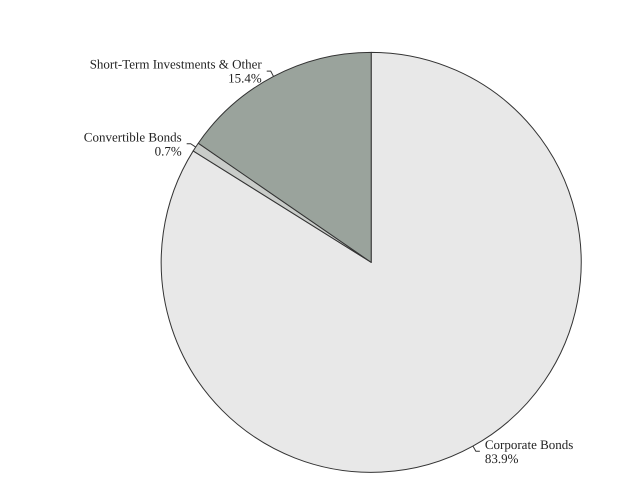 The image size is (640, 495). Describe the element at coordinates (176, 64) in the screenshot. I see `slice-label: Short-Term Investments & Other` at that location.